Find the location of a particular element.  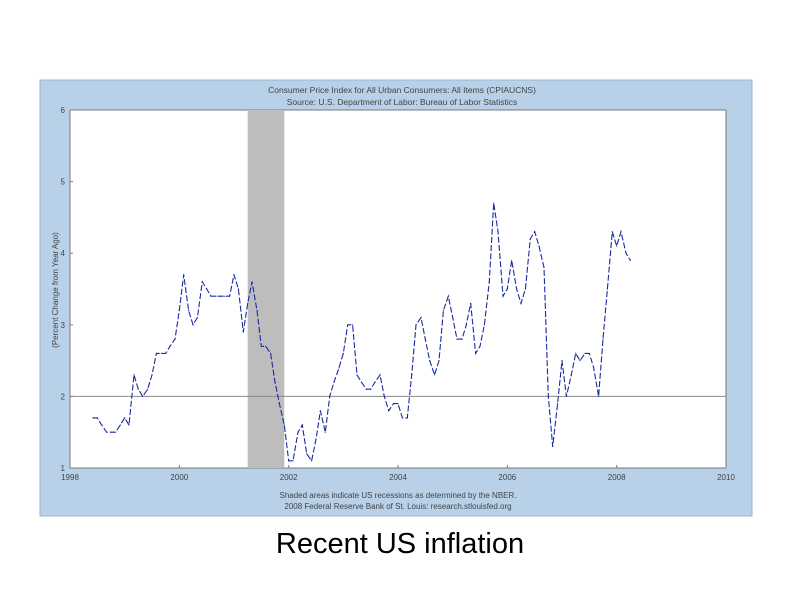

x-tick-label: 2002 is located at coordinates (289, 477).